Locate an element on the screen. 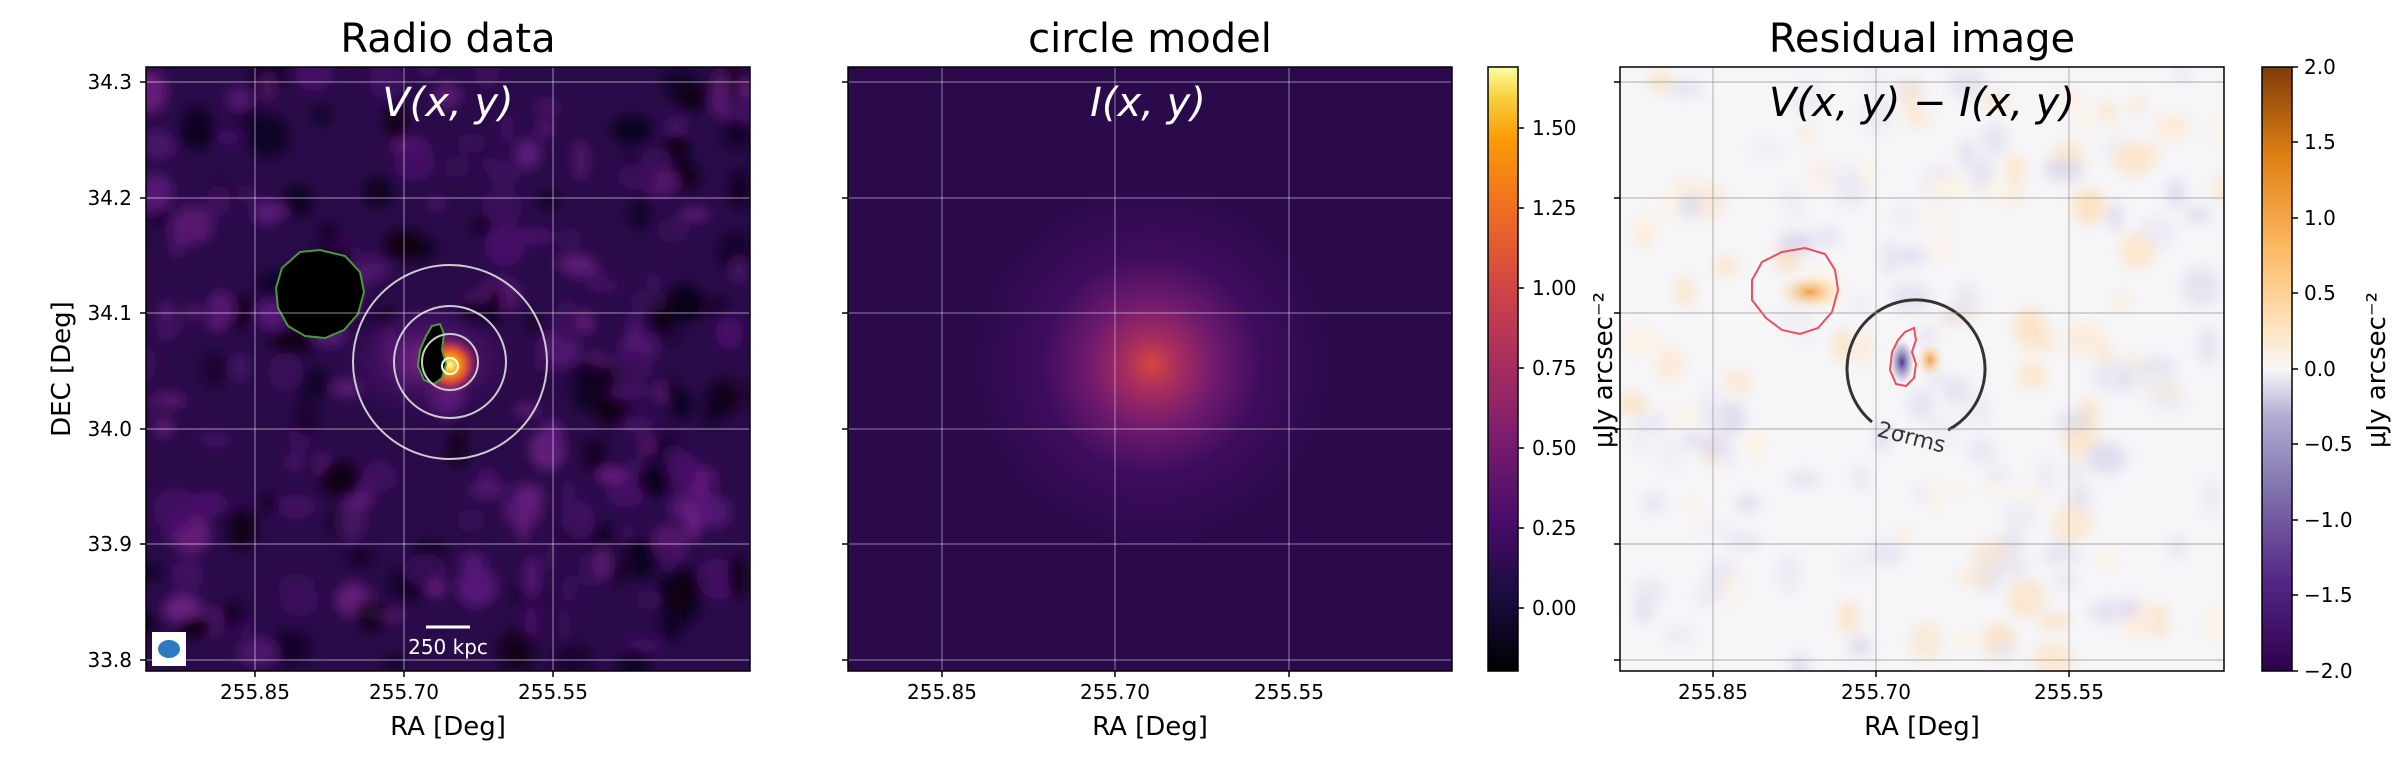 The height and width of the screenshot is (765, 2400). colorbar-tick: 0.25 is located at coordinates (1554, 528).